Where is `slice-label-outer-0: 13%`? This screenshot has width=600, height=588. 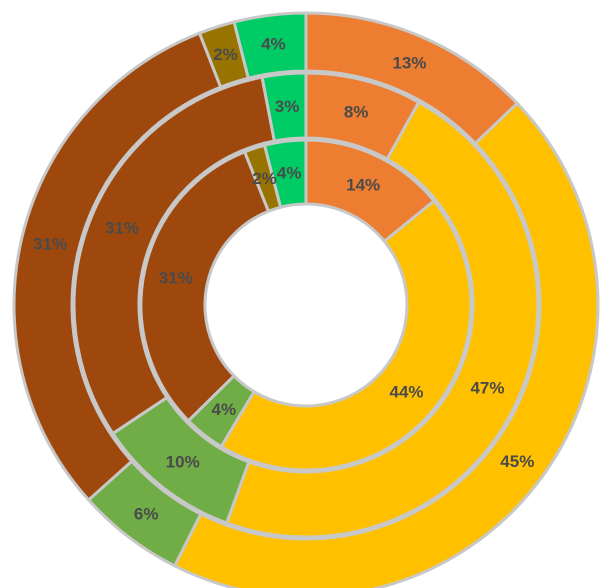 slice-label-outer-0: 13% is located at coordinates (409, 63).